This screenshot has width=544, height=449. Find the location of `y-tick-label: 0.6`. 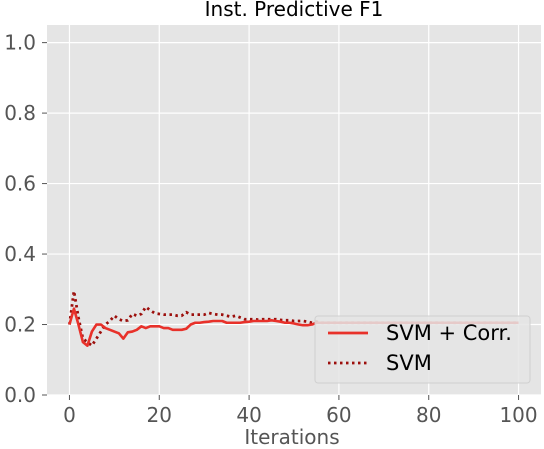

y-tick-label: 0.6 is located at coordinates (20, 184).